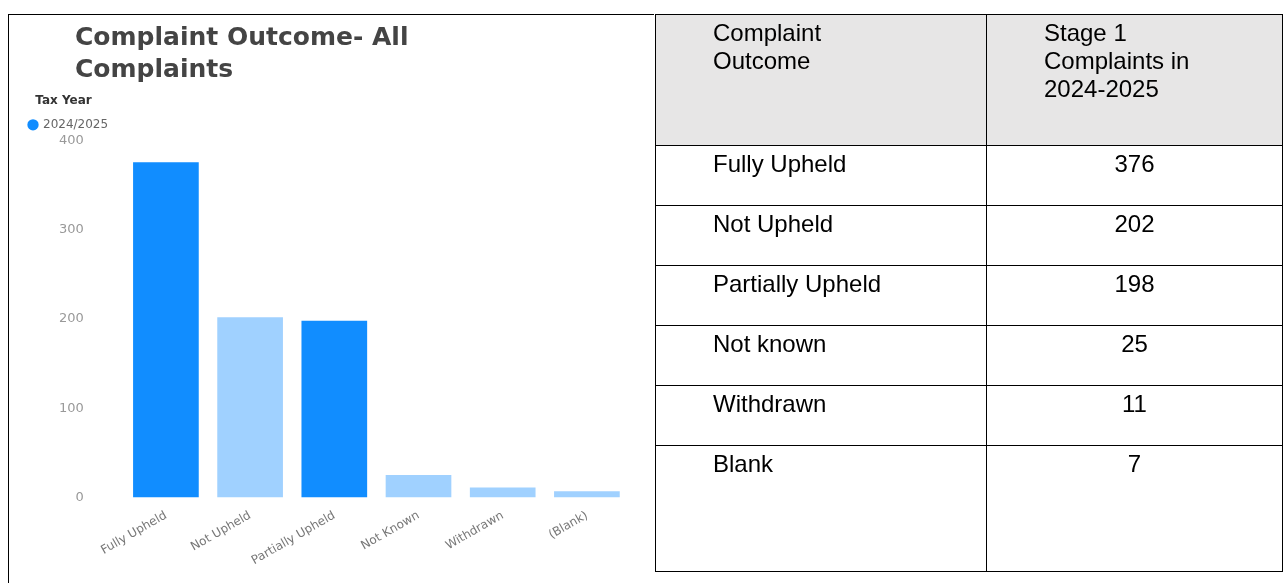 The width and height of the screenshot is (1283, 583). I want to click on category-label: Withdrawn, so click(821, 415).